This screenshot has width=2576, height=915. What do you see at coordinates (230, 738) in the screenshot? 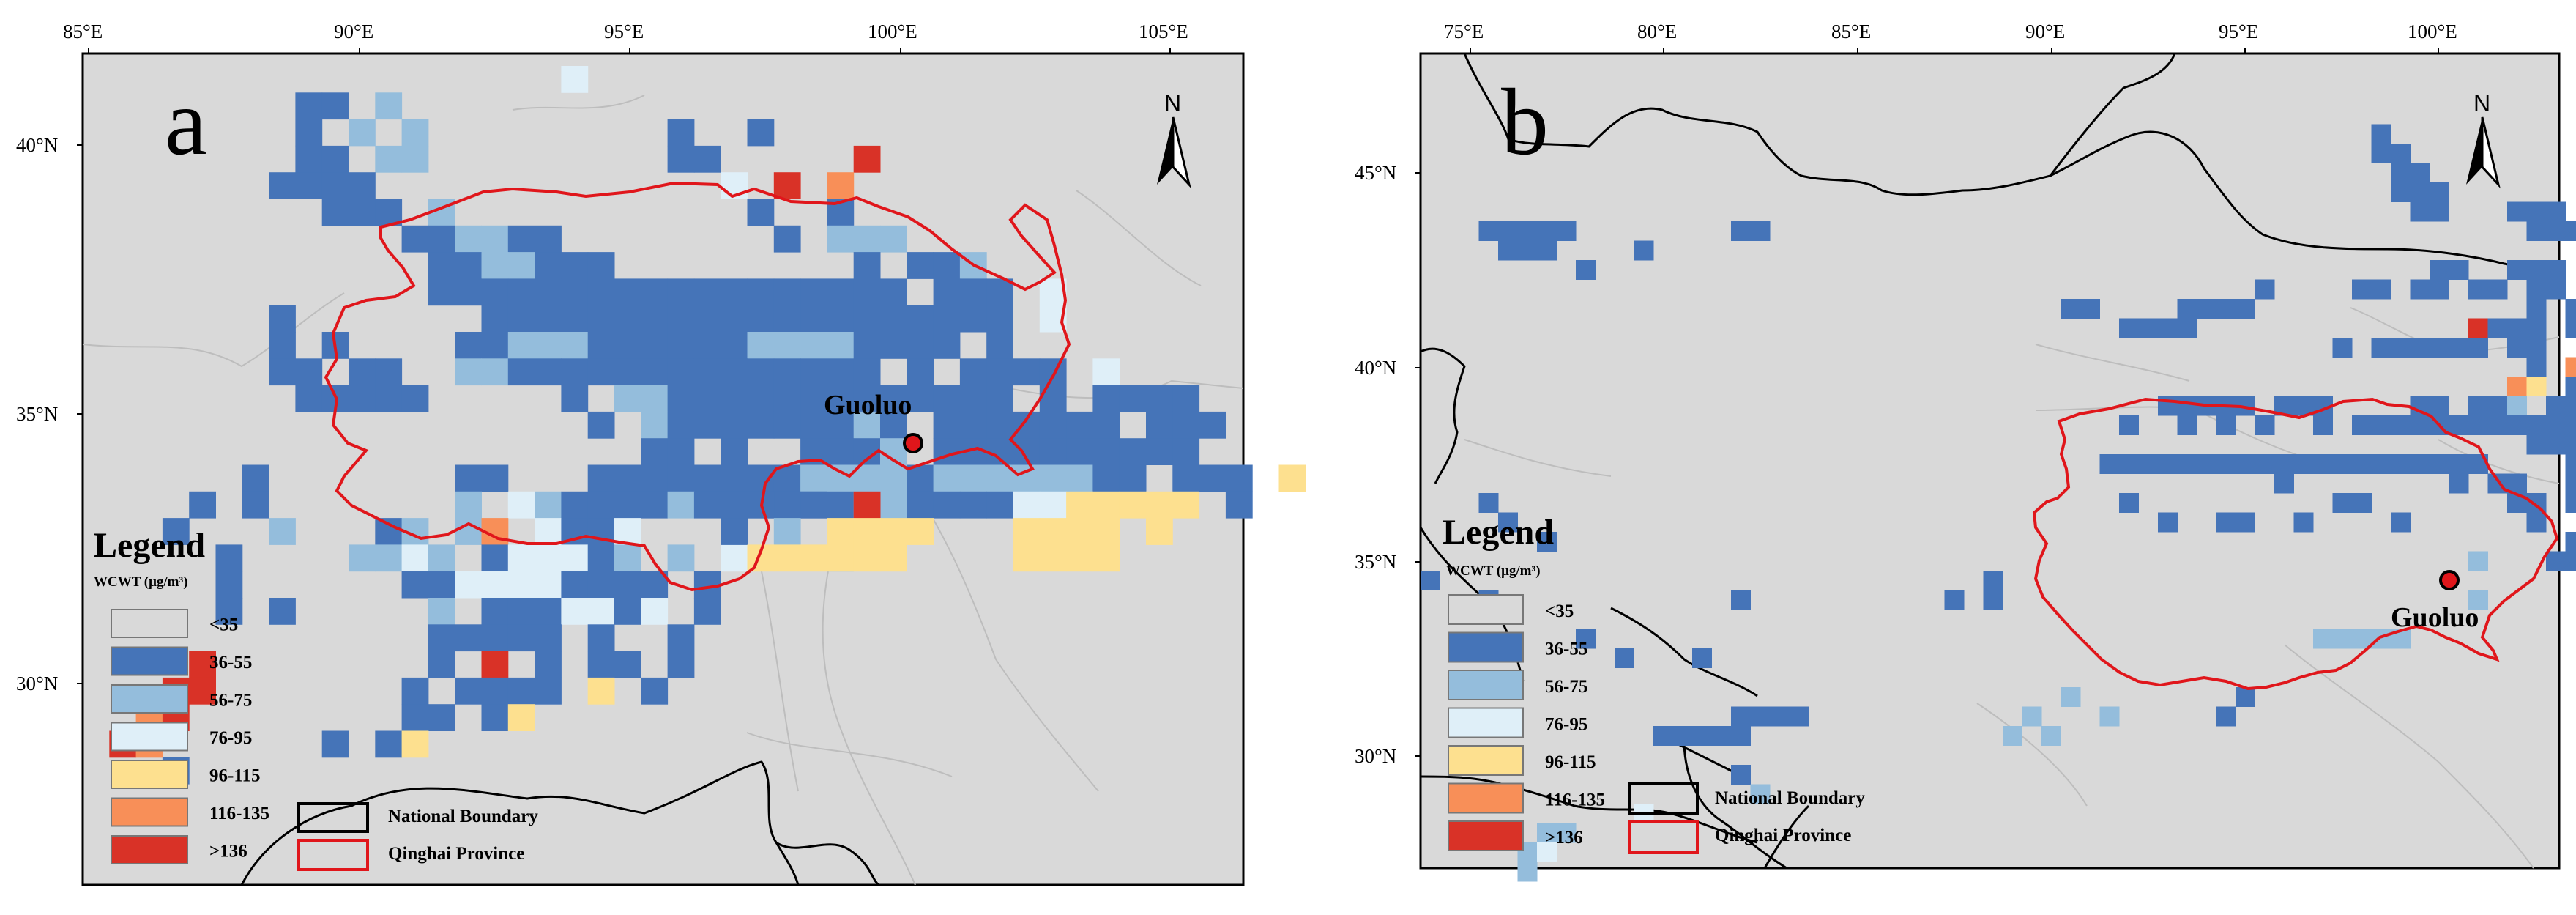
I see `legend-item-label: 76-95` at bounding box center [230, 738].